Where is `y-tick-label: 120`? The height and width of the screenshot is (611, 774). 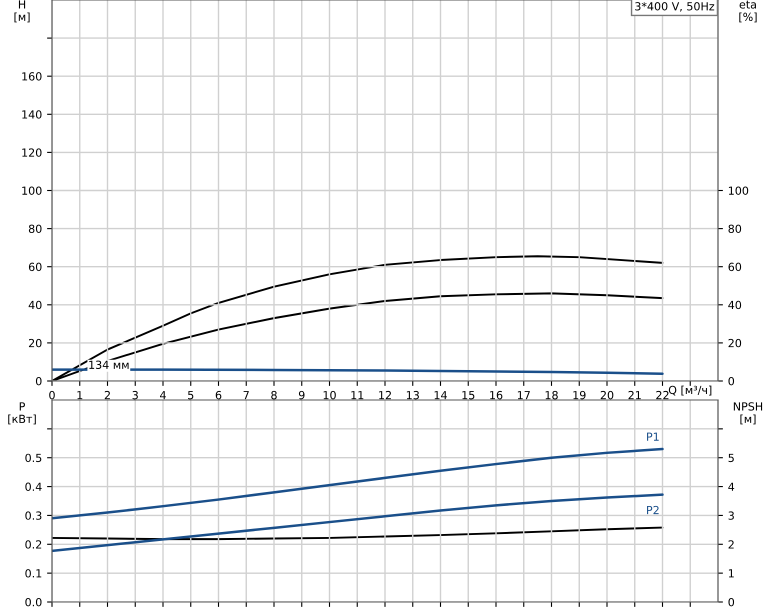
y-tick-label: 120 is located at coordinates (32, 152).